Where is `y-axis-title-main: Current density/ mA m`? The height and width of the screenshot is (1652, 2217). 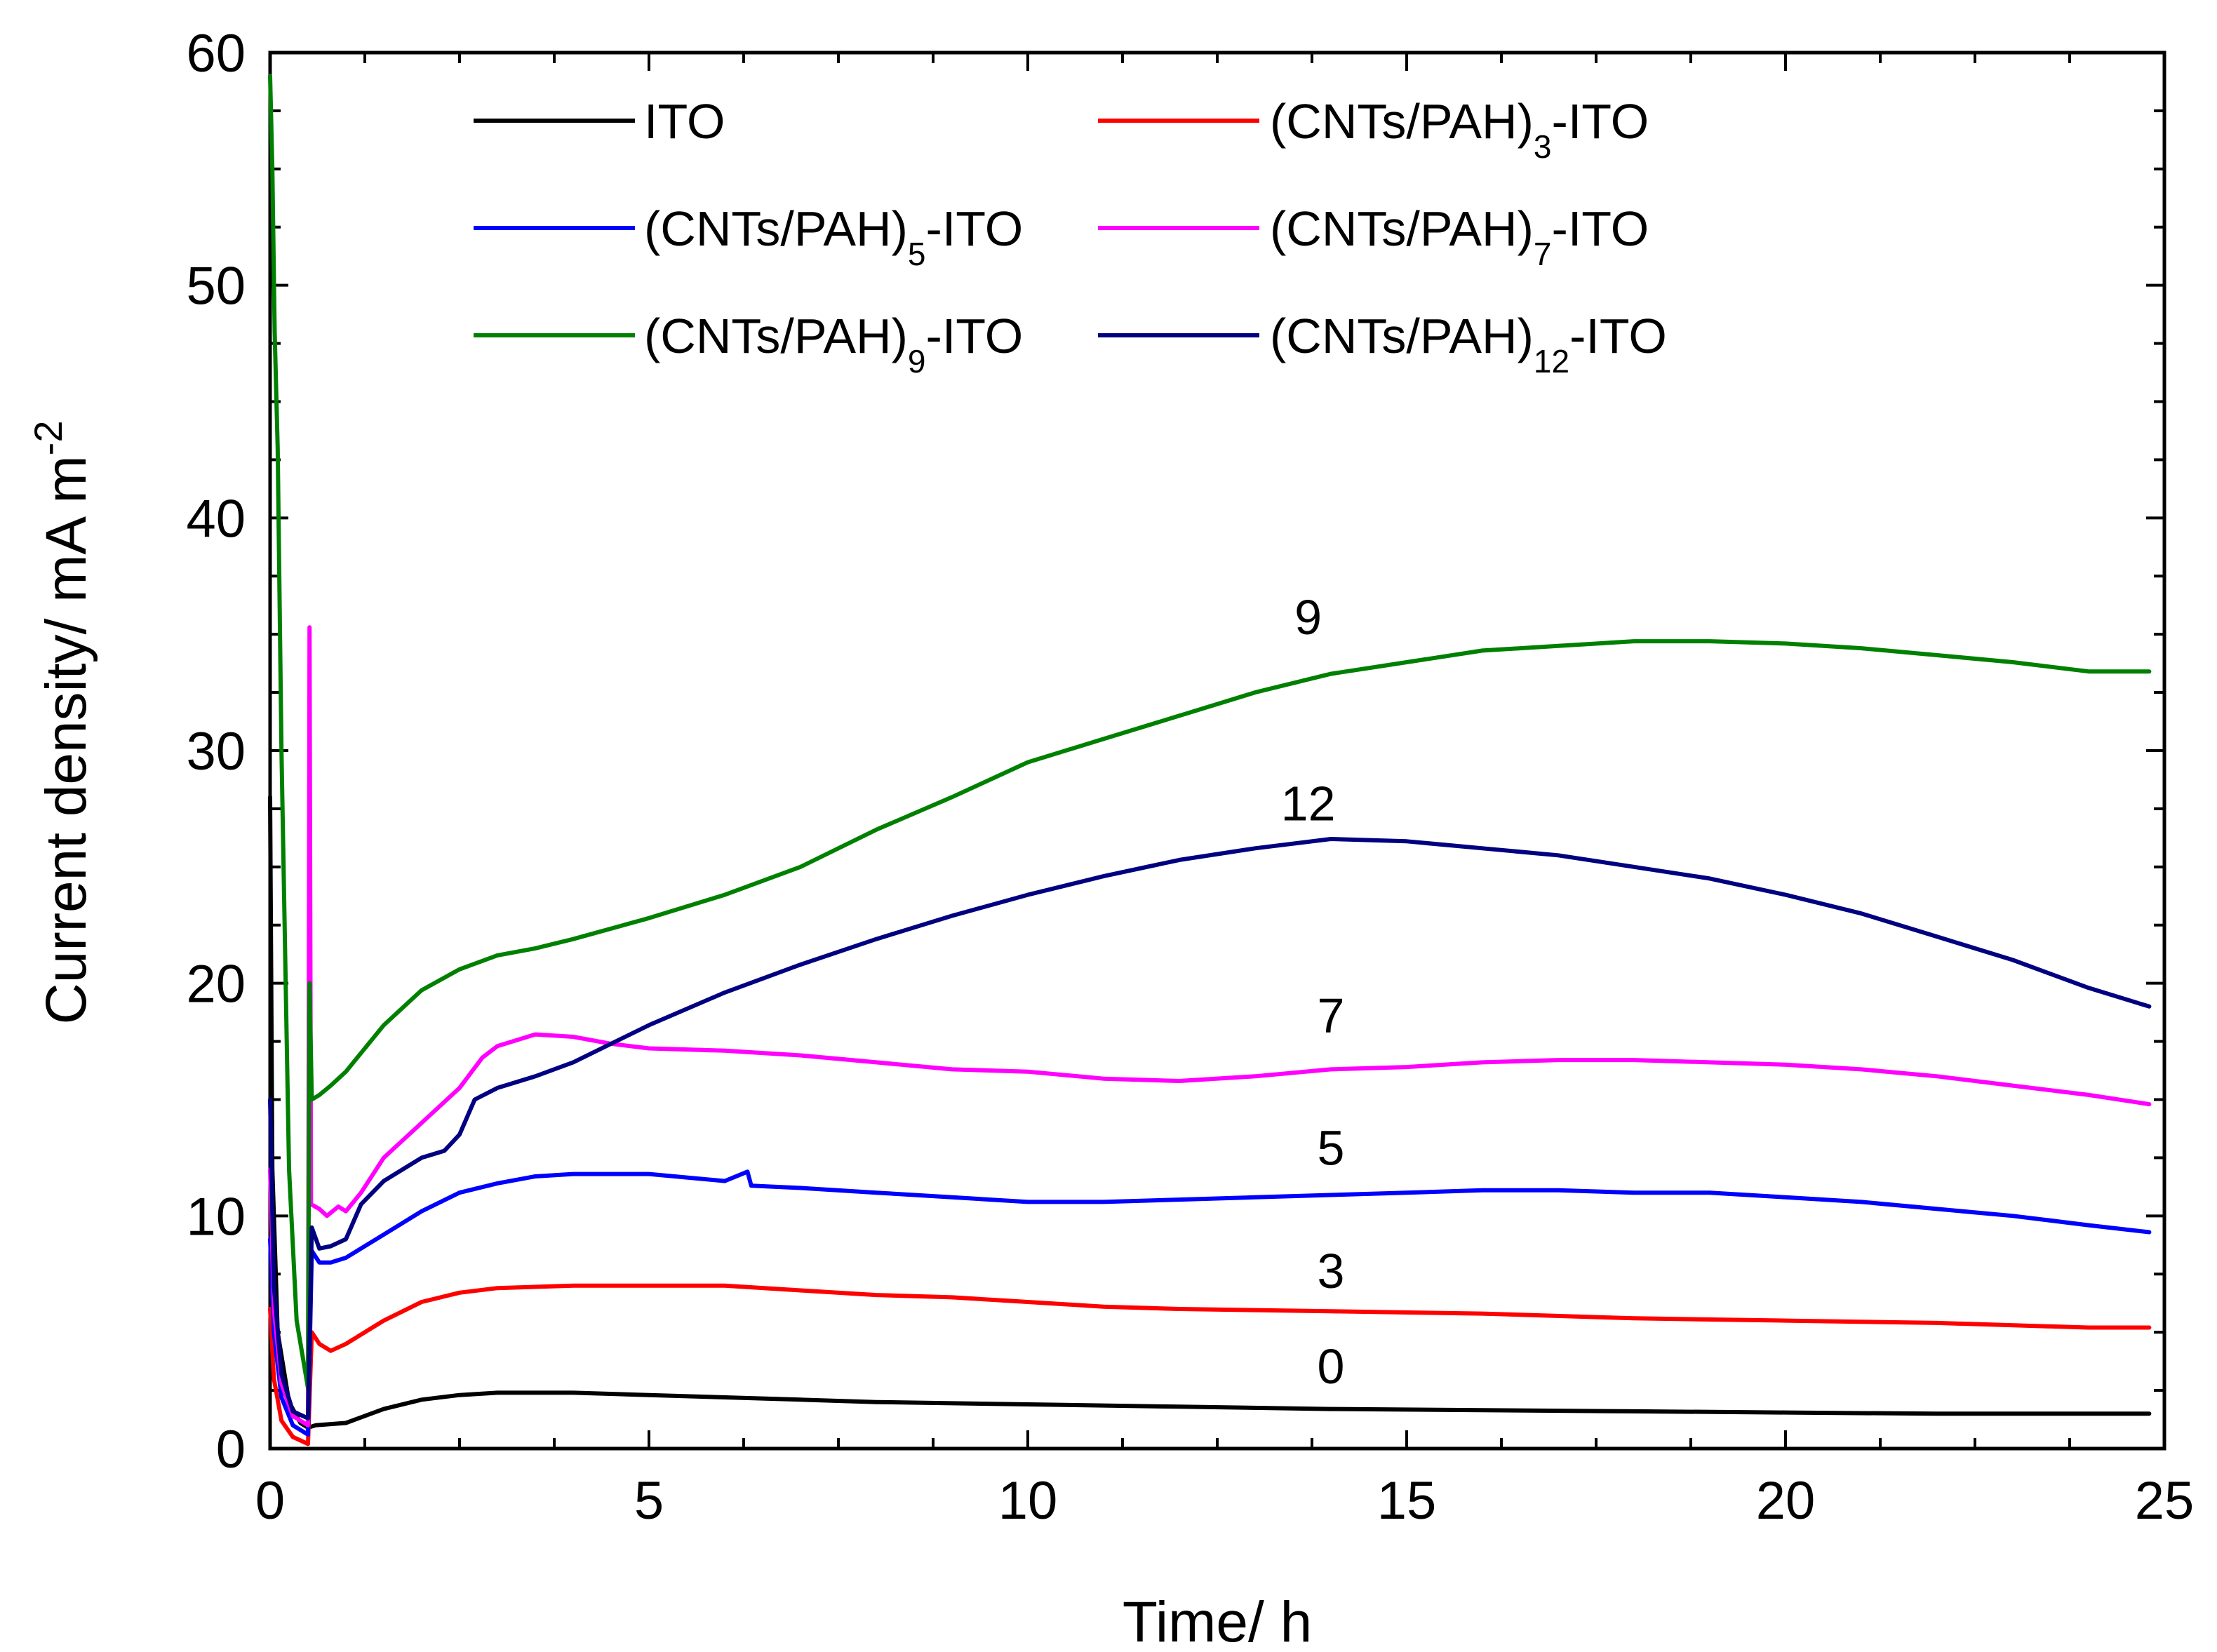 y-axis-title-main: Current density/ mA m is located at coordinates (66, 739).